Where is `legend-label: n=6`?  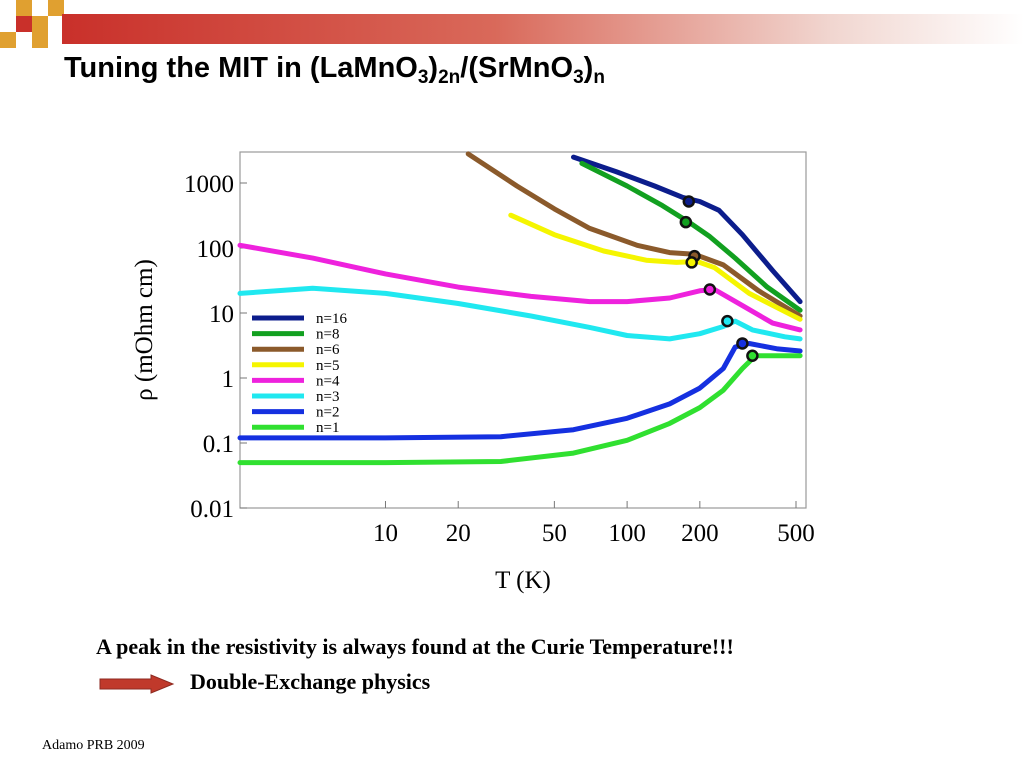
legend-label: n=6 is located at coordinates (328, 350).